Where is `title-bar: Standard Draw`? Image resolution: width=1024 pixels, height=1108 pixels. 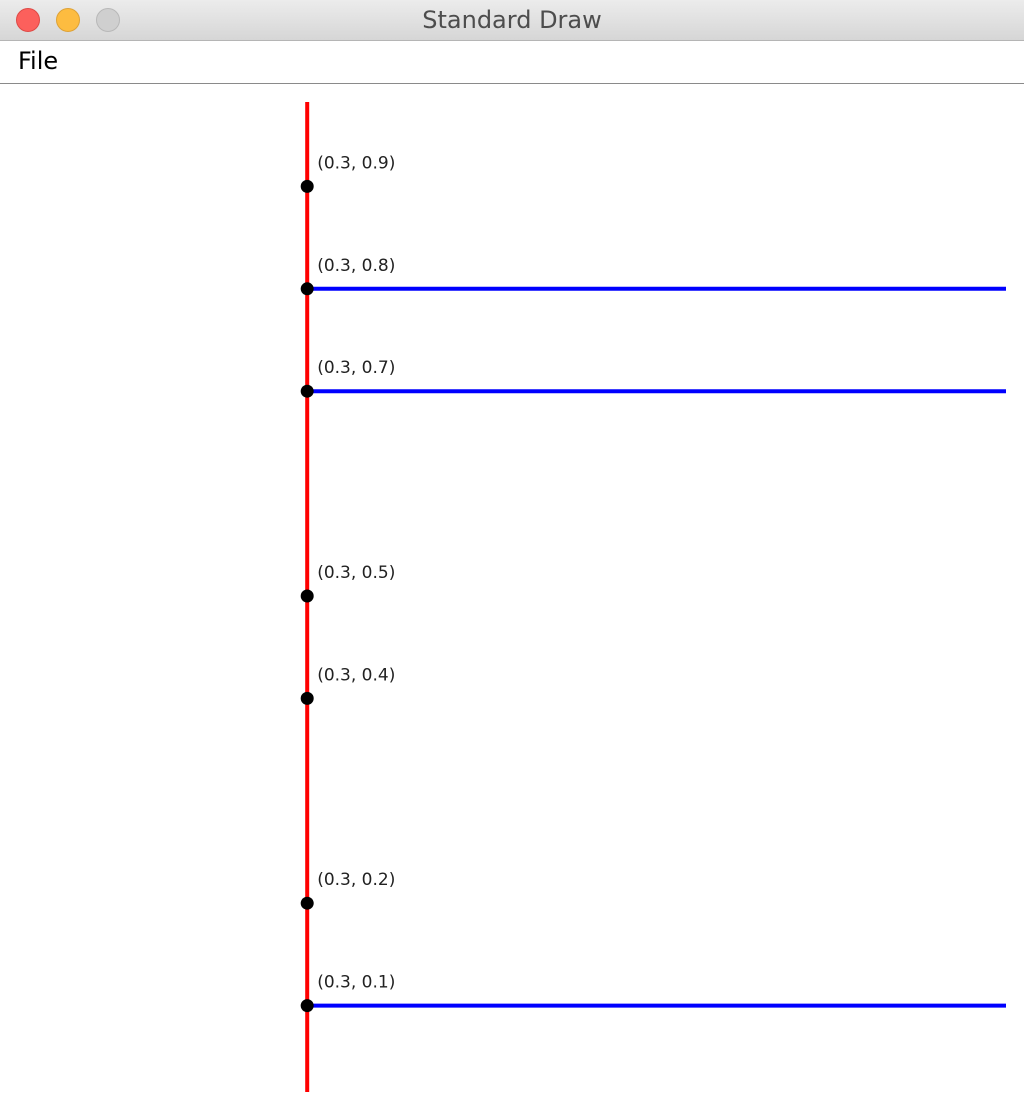 title-bar: Standard Draw is located at coordinates (512, 20).